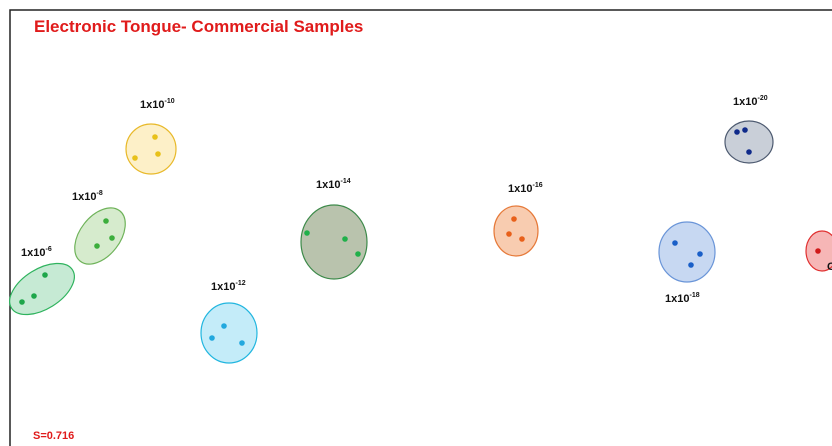 The image size is (832, 446). Describe the element at coordinates (345, 181) in the screenshot. I see `label-exponent: -14` at that location.